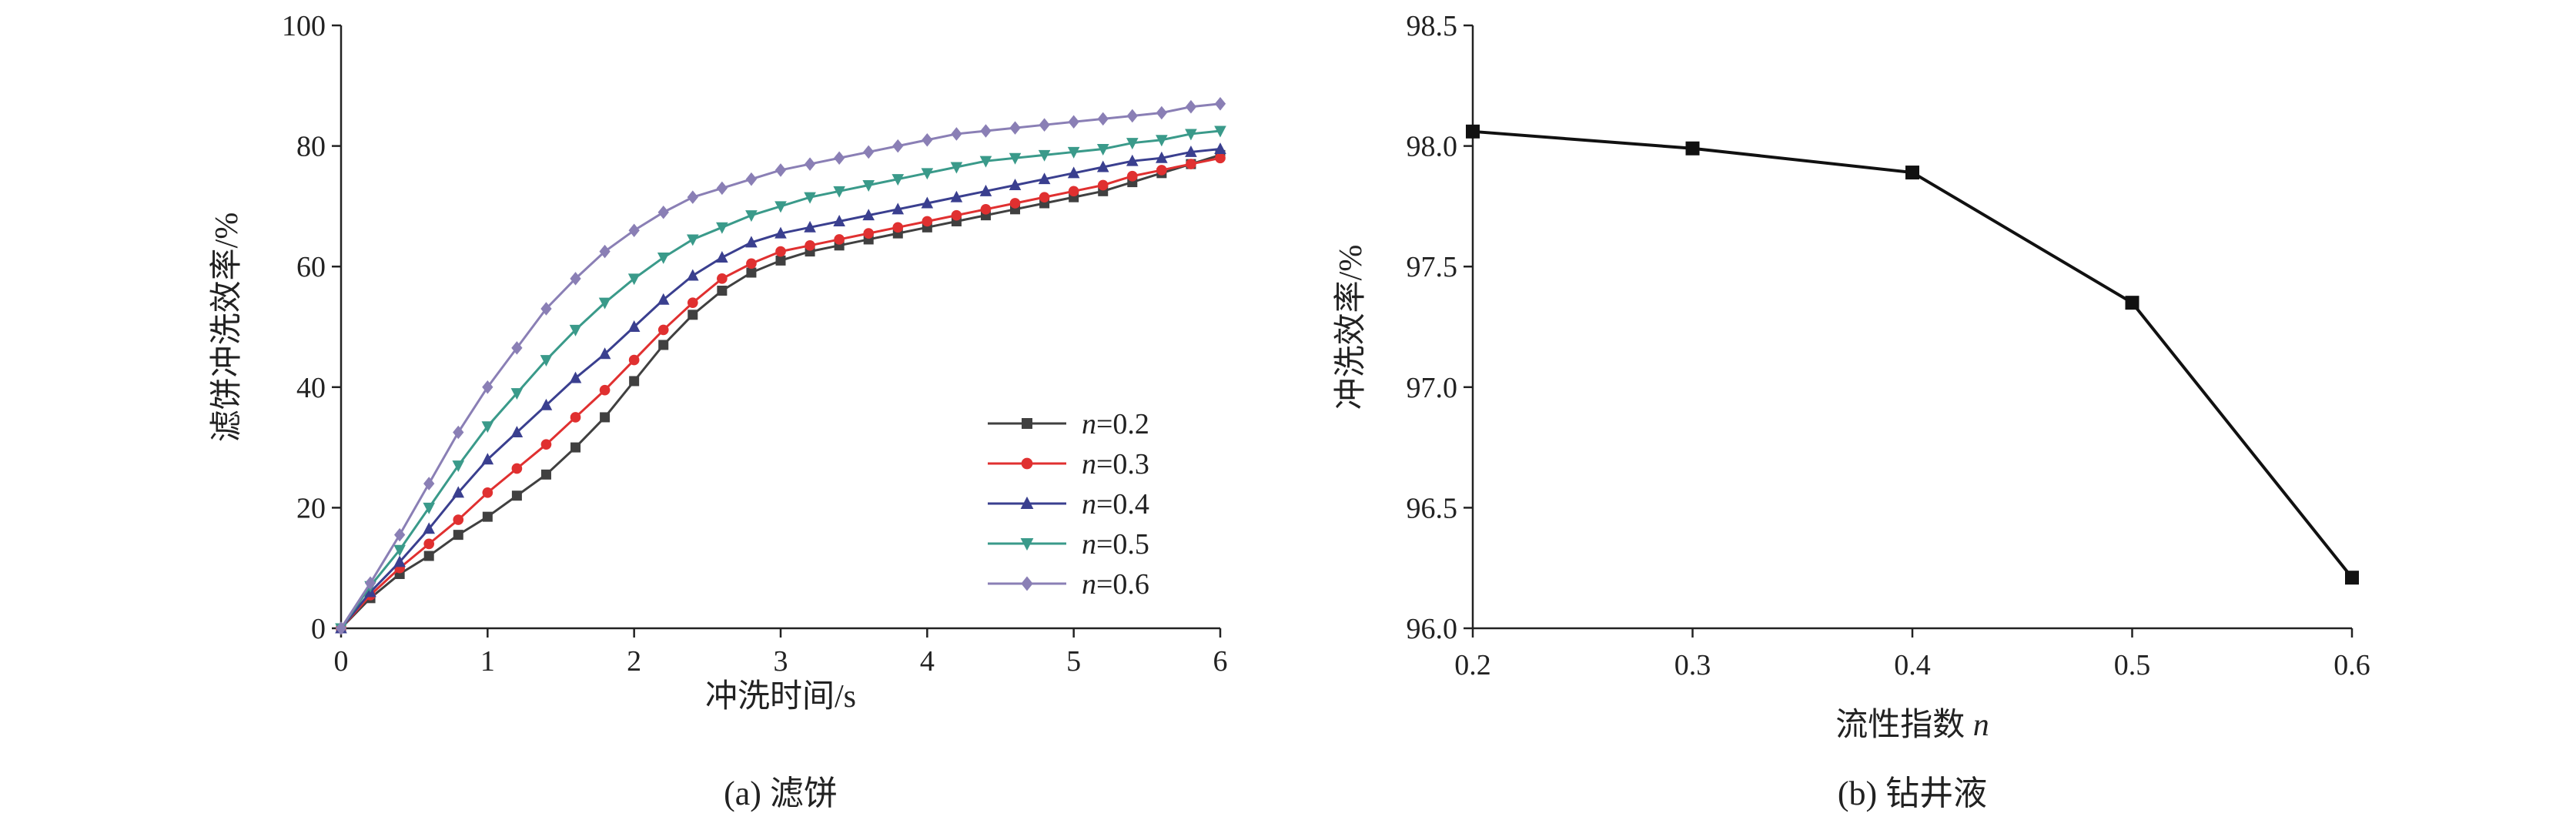 The image size is (2576, 820). What do you see at coordinates (1123, 584) in the screenshot?
I see `legend-label-value: =0.6` at bounding box center [1123, 584].